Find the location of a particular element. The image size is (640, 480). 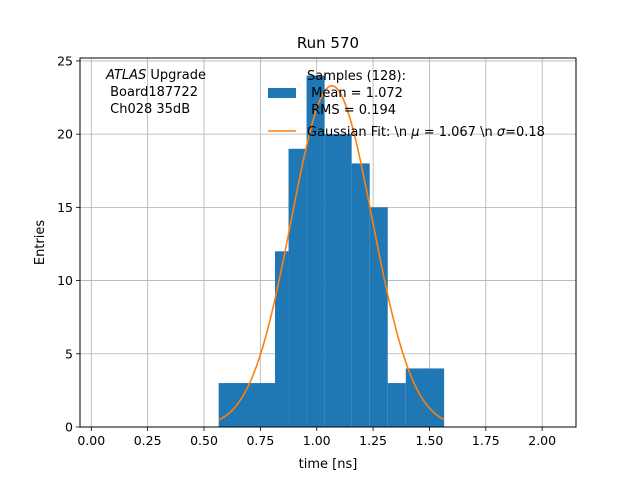

y-tick-label: 15 is located at coordinates (65, 207).